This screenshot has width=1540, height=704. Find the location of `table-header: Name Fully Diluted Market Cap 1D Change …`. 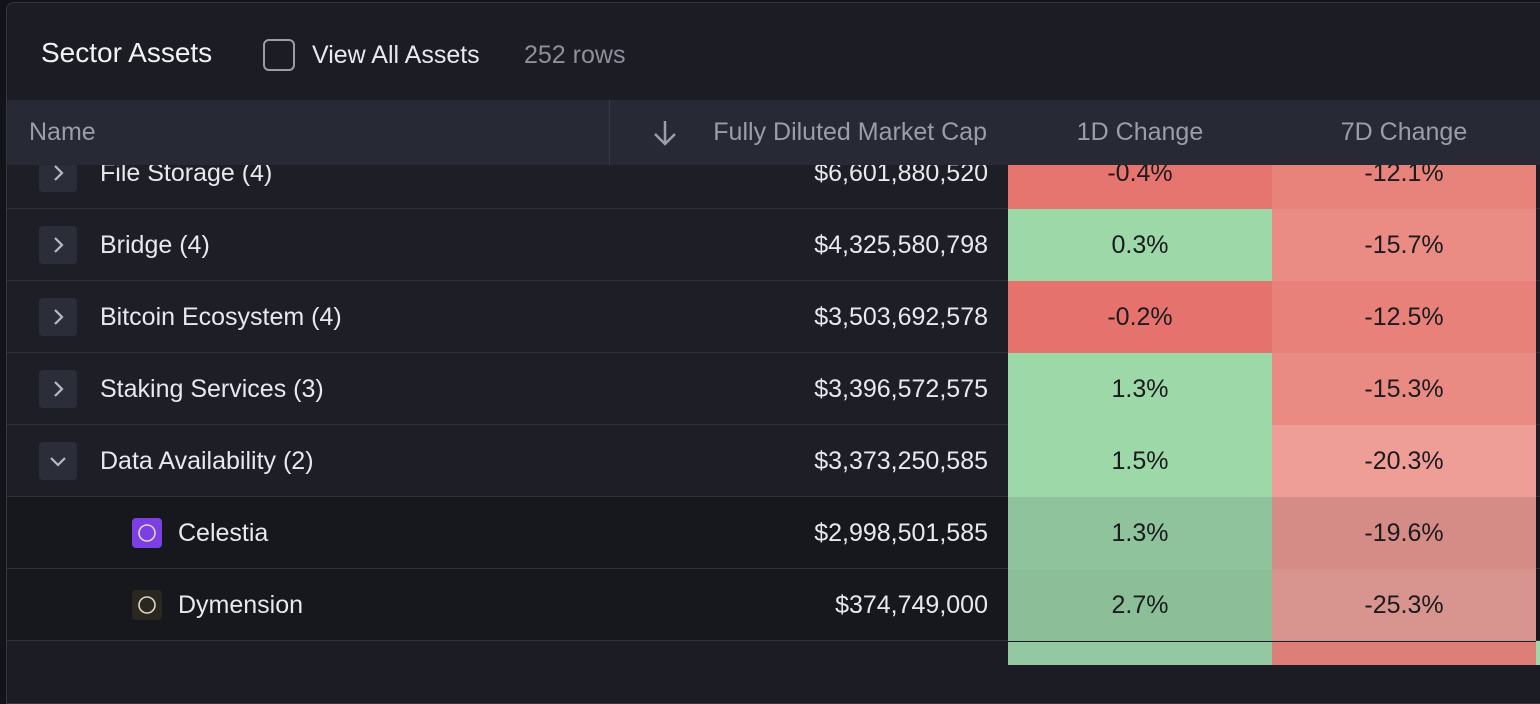

table-header: Name Fully Diluted Market Cap 1D Change … is located at coordinates (773, 133).